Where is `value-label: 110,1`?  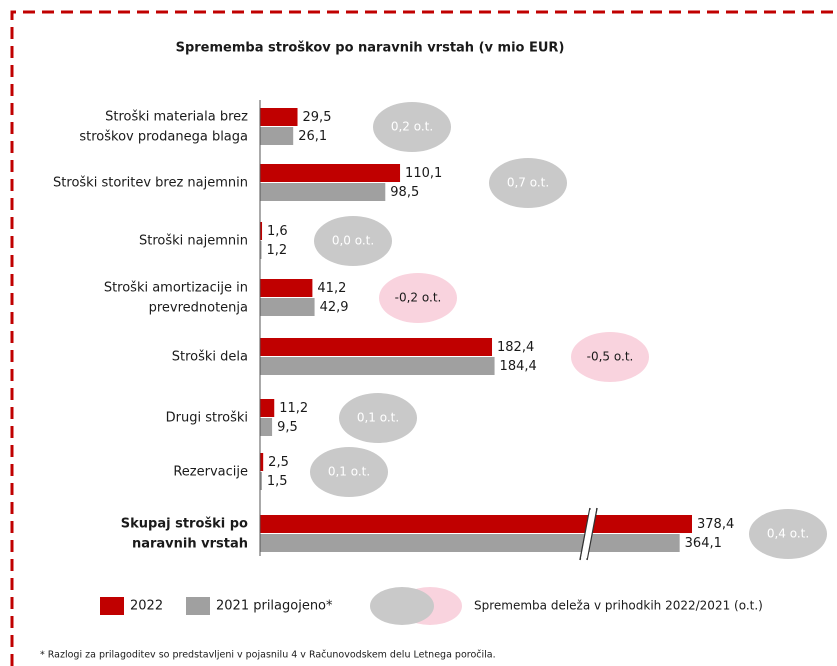 value-label: 110,1 is located at coordinates (423, 173).